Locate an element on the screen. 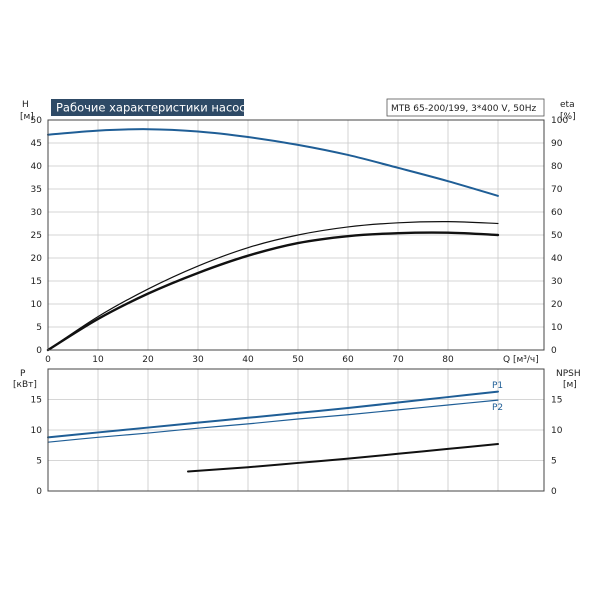 Image resolution: width=600 pixels, height=600 pixels. eta-tick-label: 10 is located at coordinates (557, 328).